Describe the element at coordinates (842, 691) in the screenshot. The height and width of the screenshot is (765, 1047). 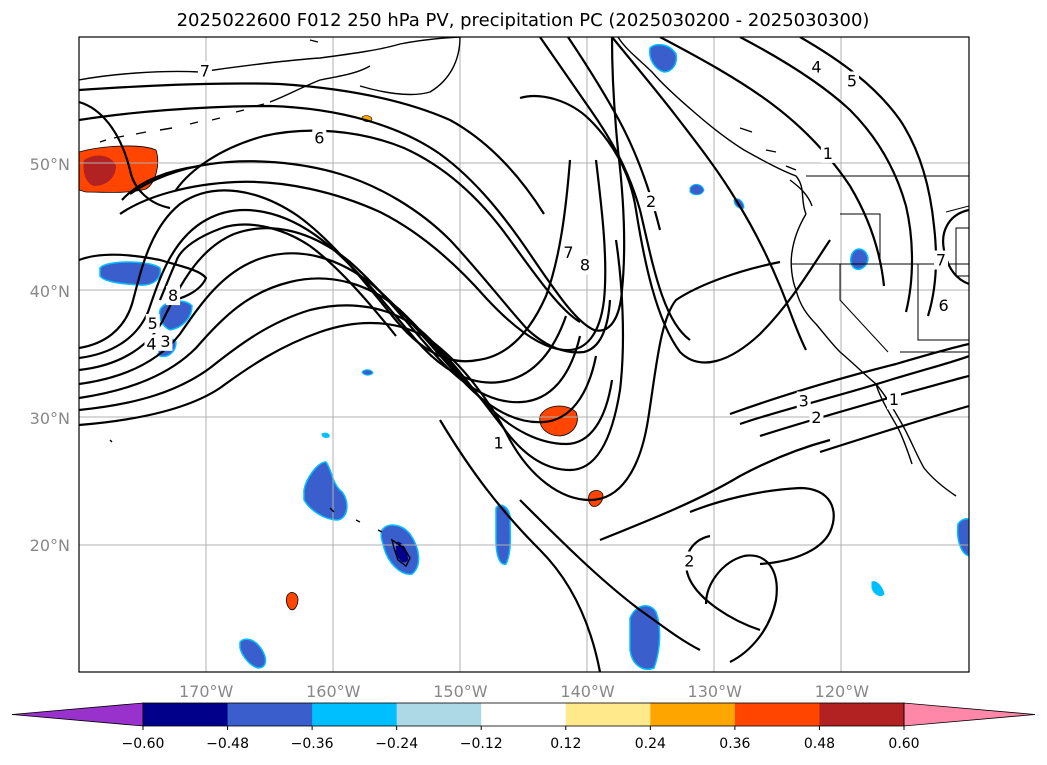
I see `x-tick-label: 120°W` at that location.